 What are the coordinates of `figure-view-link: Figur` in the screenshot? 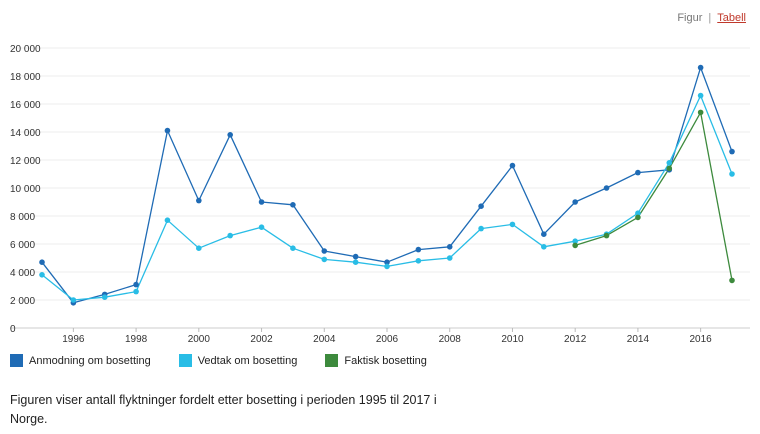 It's located at (690, 18).